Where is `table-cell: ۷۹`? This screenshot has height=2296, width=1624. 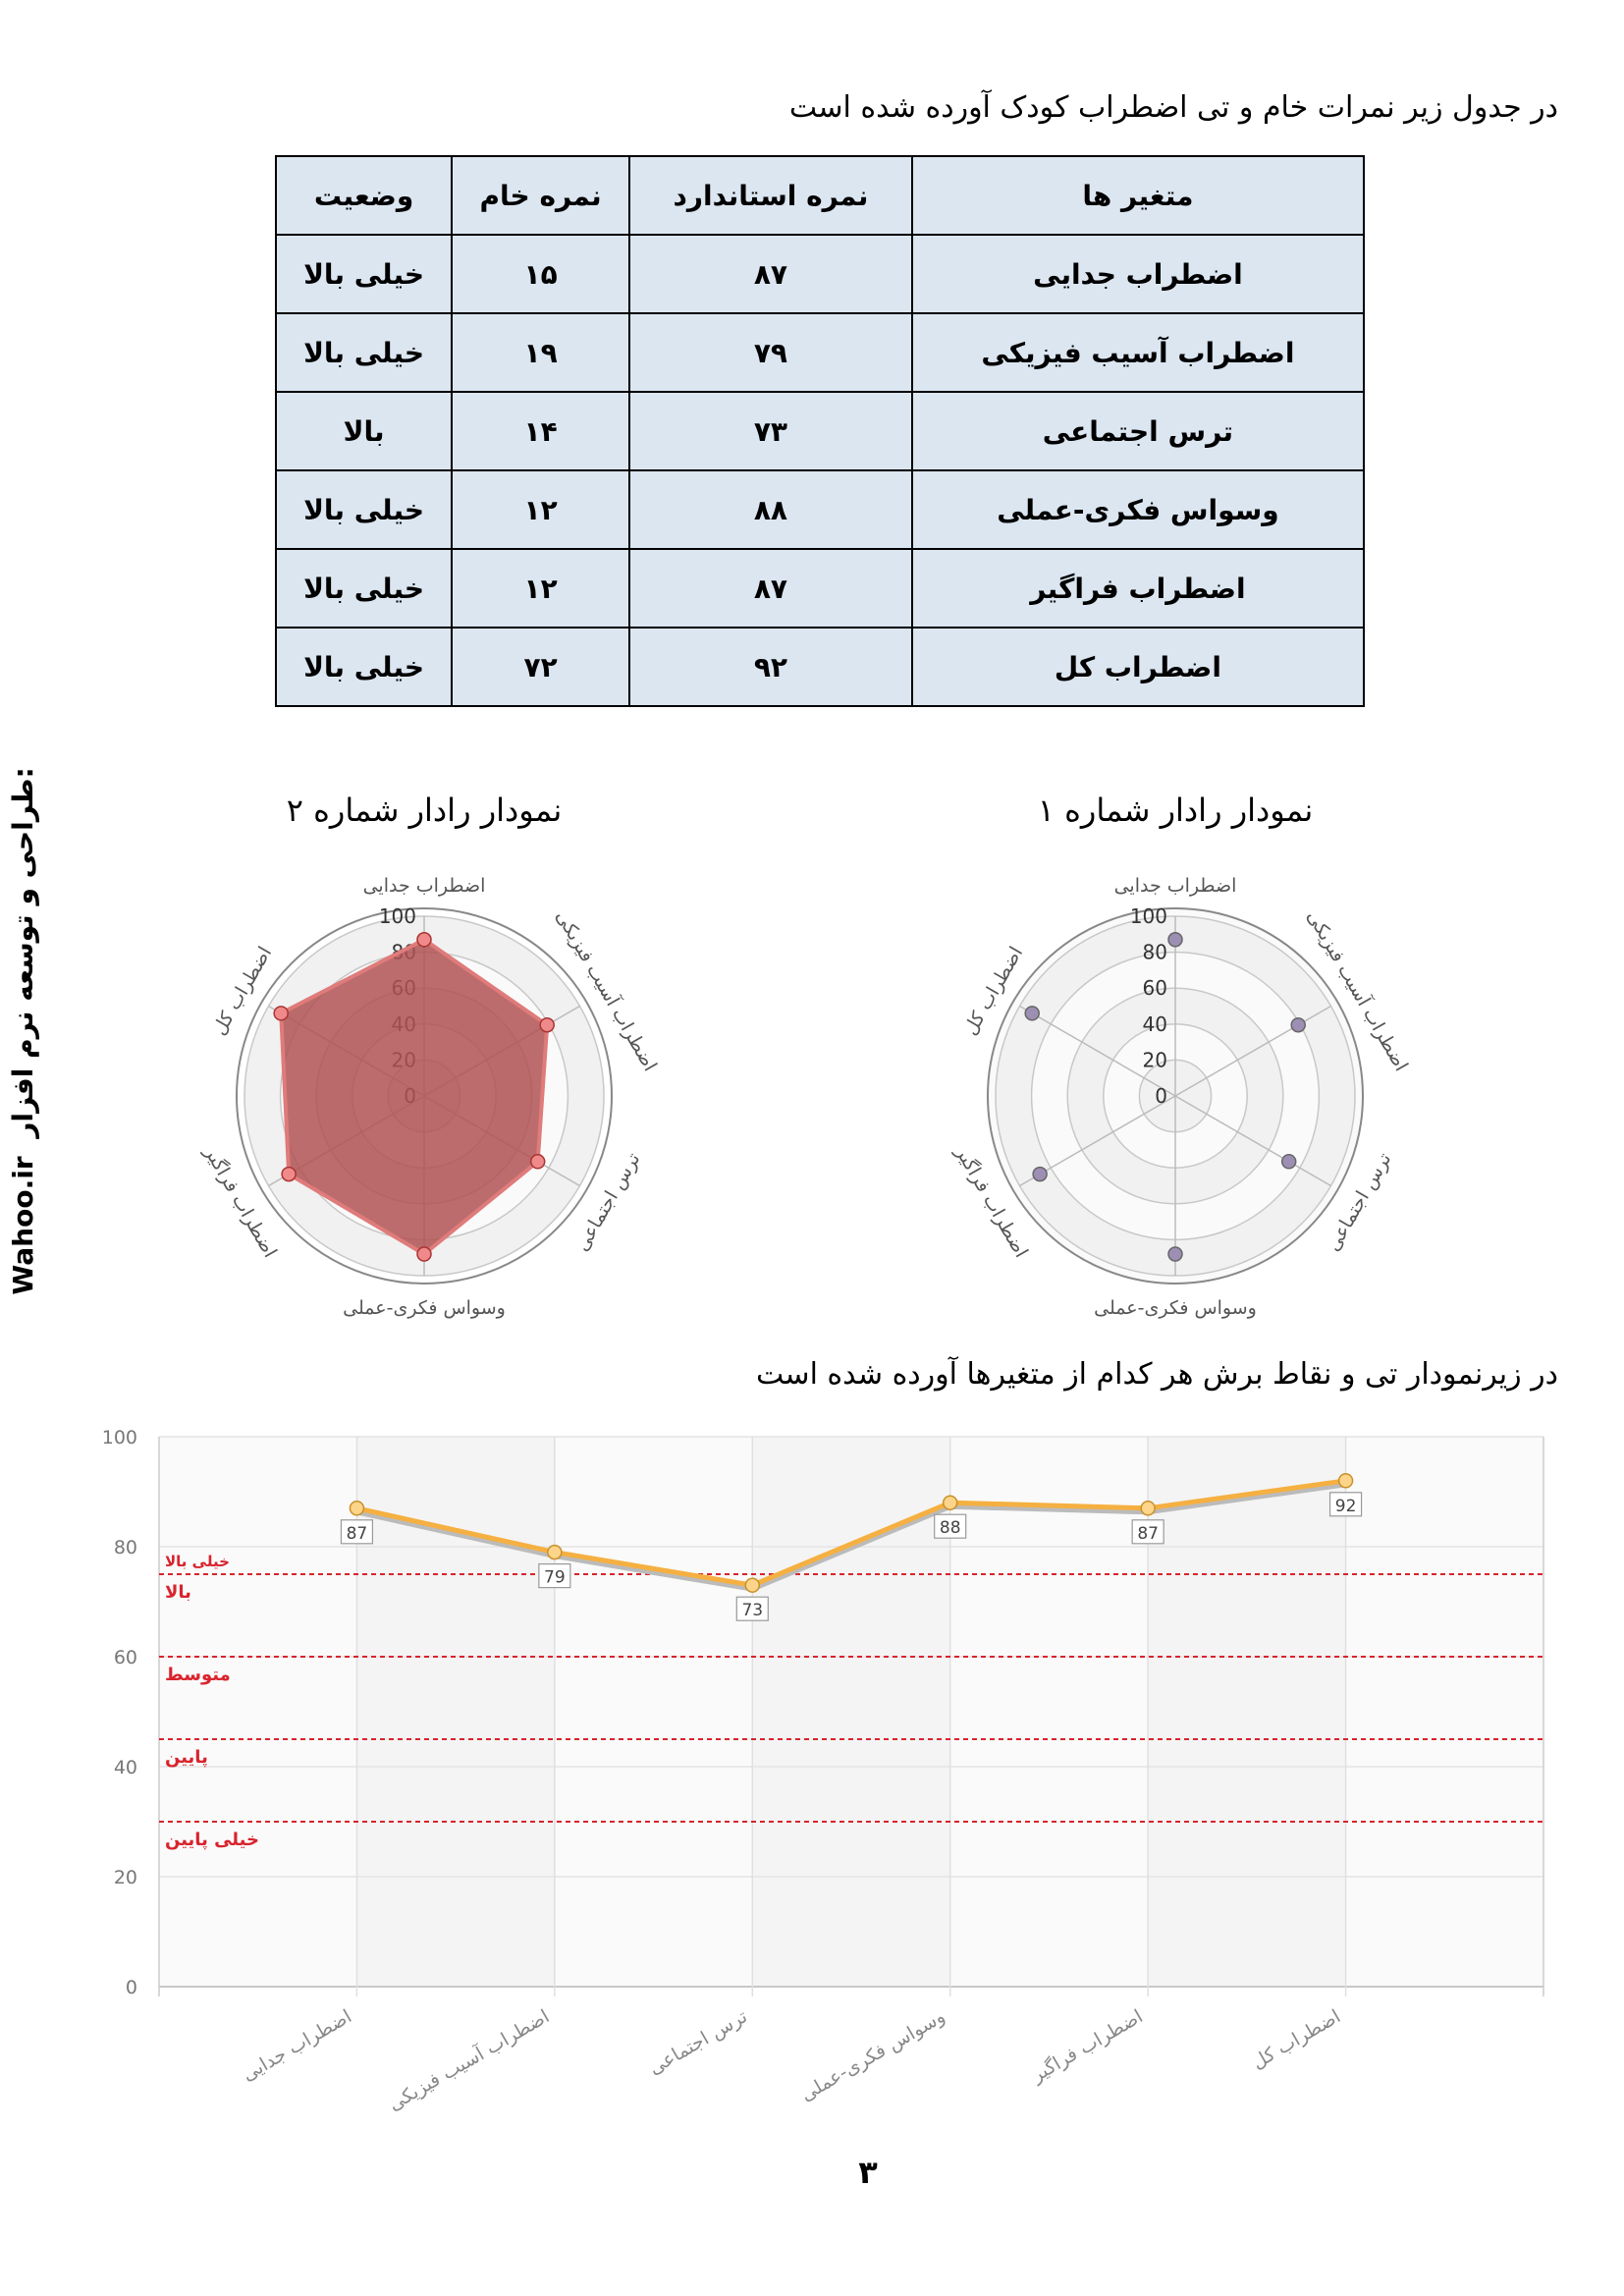
table-cell: ۷۹ is located at coordinates (770, 352).